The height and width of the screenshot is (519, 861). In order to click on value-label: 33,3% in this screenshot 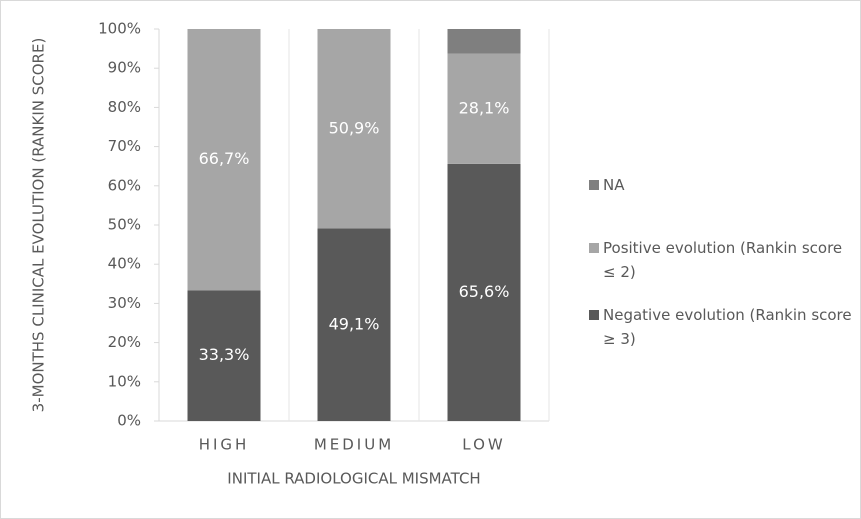, I will do `click(224, 354)`.